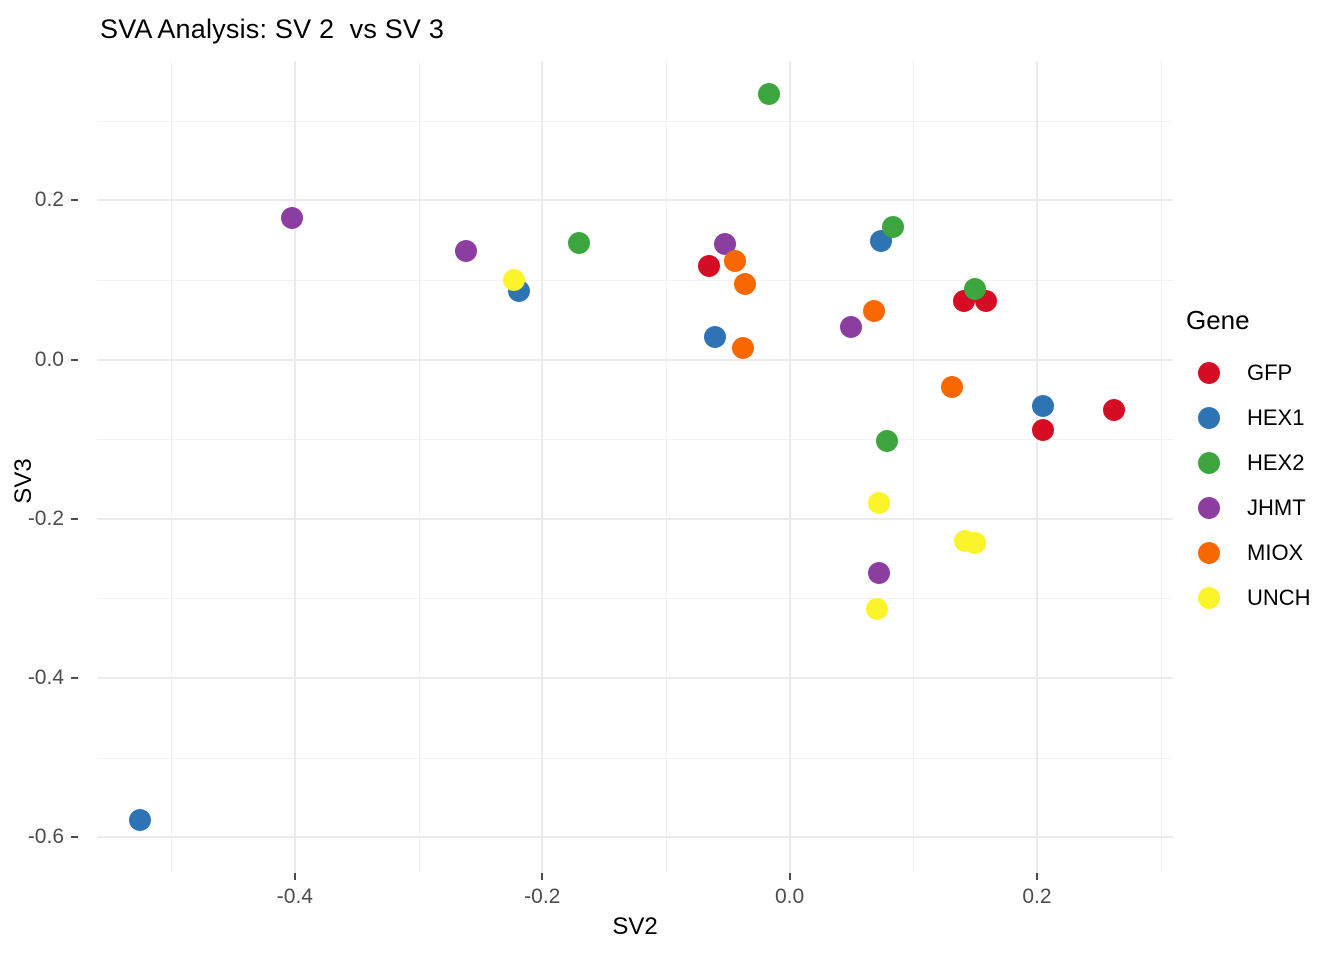  What do you see at coordinates (635, 898) in the screenshot?
I see `x-axis-ticks: -0.4 -0.2 0.0 0.2` at bounding box center [635, 898].